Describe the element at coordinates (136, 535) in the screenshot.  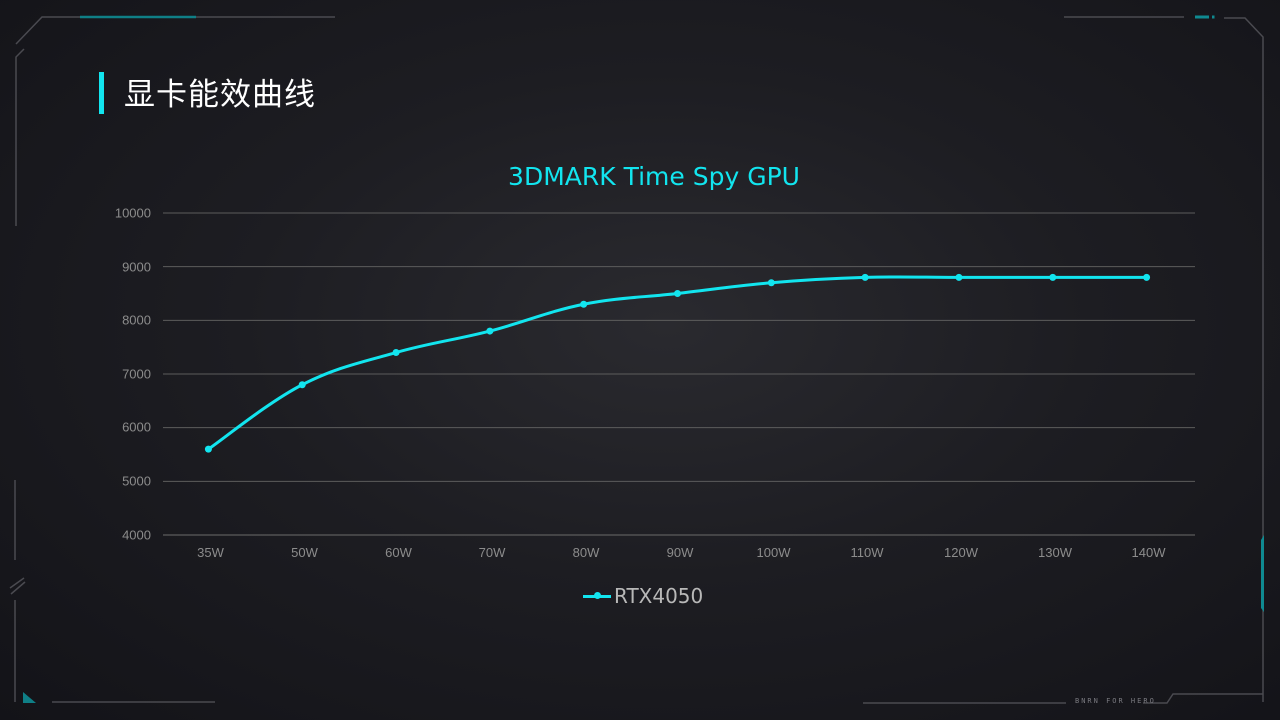
I see `y-tick-label: 4000` at that location.